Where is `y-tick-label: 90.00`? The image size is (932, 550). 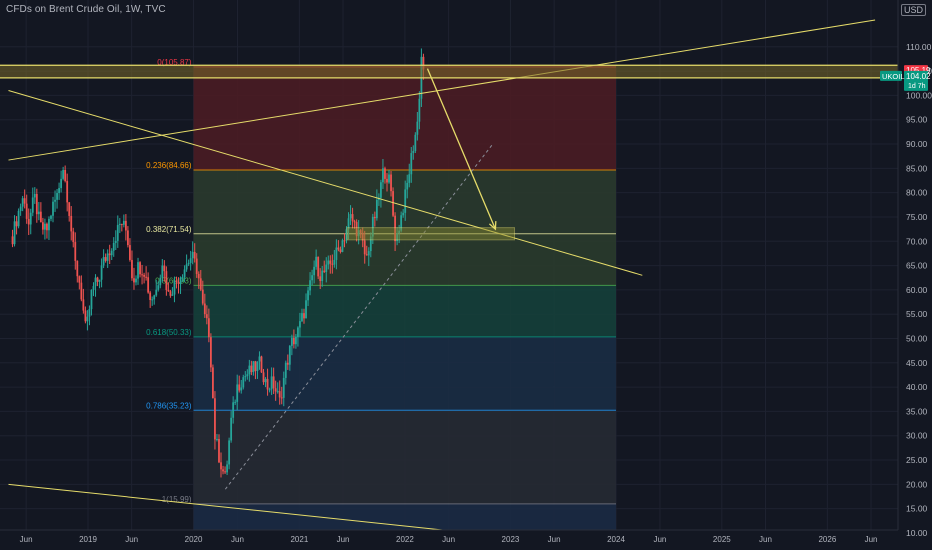 y-tick-label: 90.00 is located at coordinates (917, 144).